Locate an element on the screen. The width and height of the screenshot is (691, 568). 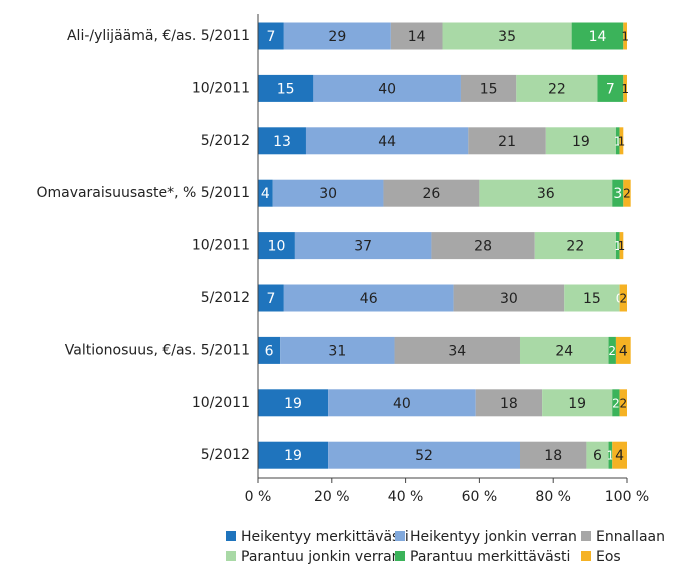
data-label: 36 is located at coordinates (546, 194).